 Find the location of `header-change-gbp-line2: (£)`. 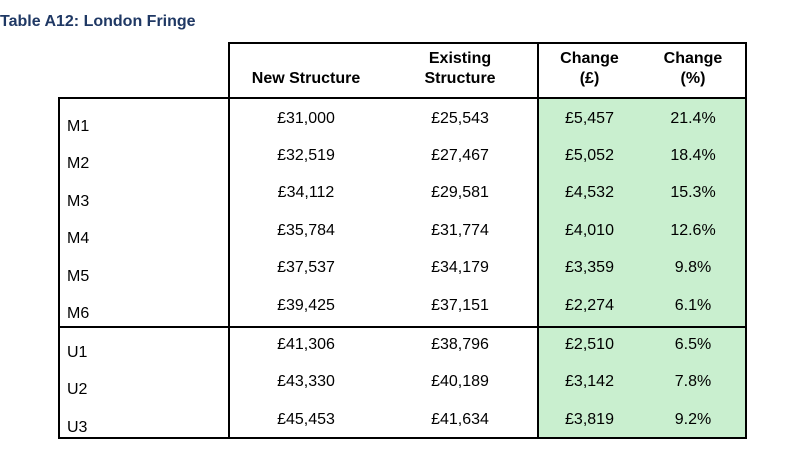

header-change-gbp-line2: (£) is located at coordinates (589, 78).